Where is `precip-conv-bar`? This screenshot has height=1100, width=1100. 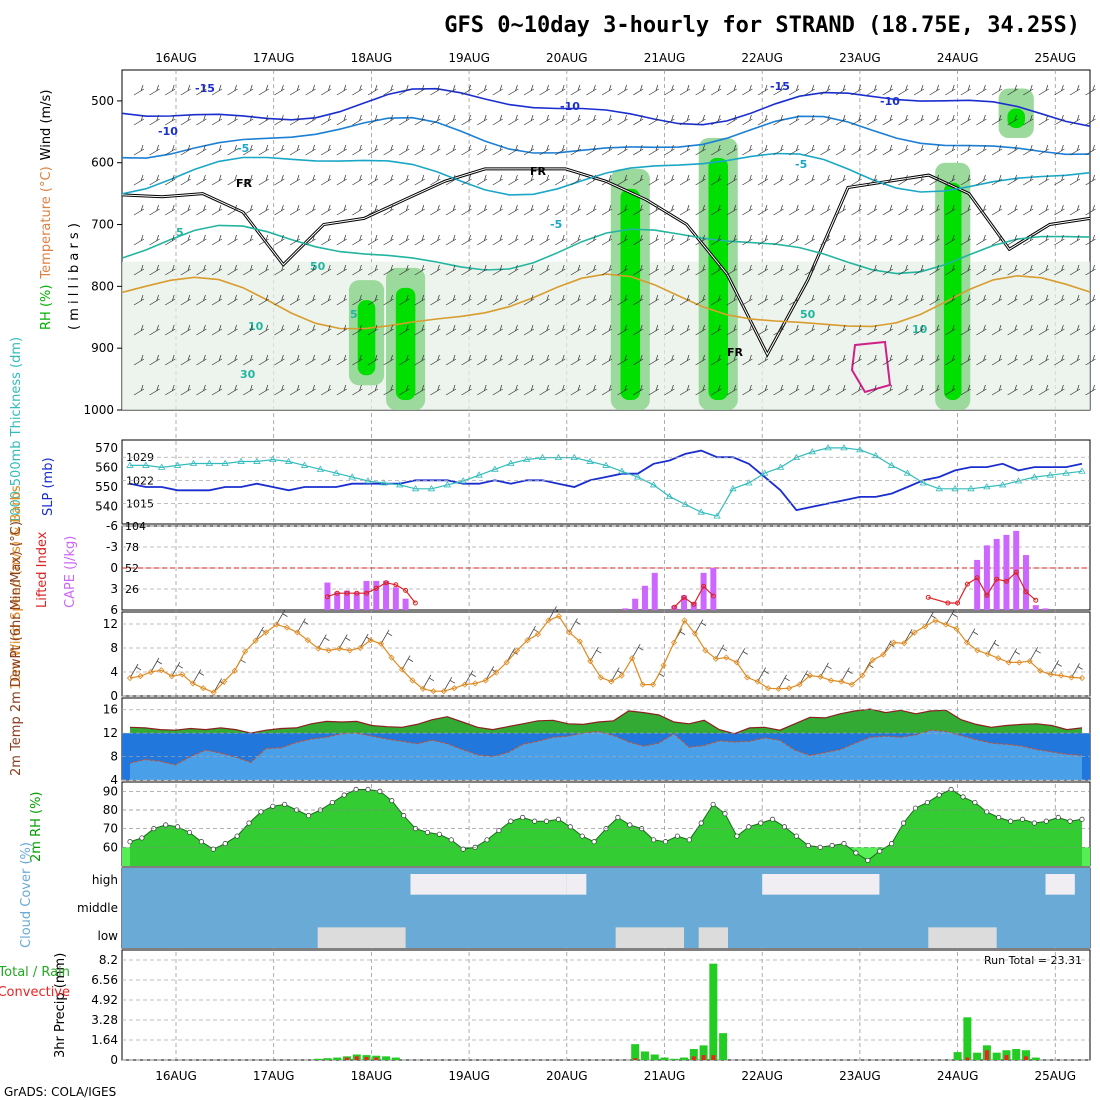
precip-conv-bar is located at coordinates (635, 1059).